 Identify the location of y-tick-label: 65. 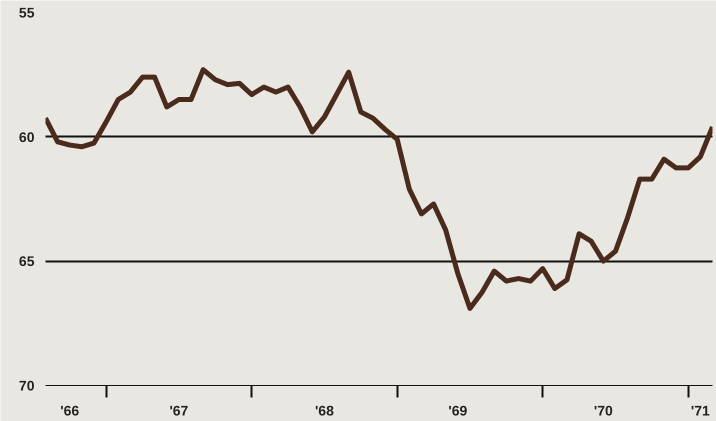
(26, 261).